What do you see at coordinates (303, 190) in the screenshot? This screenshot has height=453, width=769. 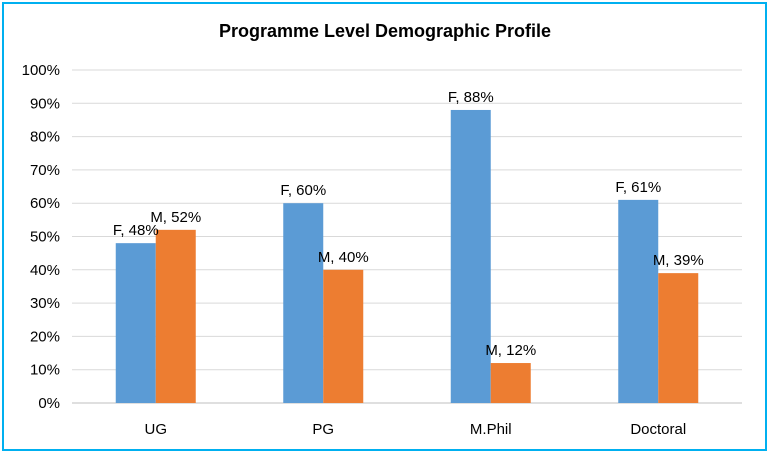 I see `data-label: F, 60%` at bounding box center [303, 190].